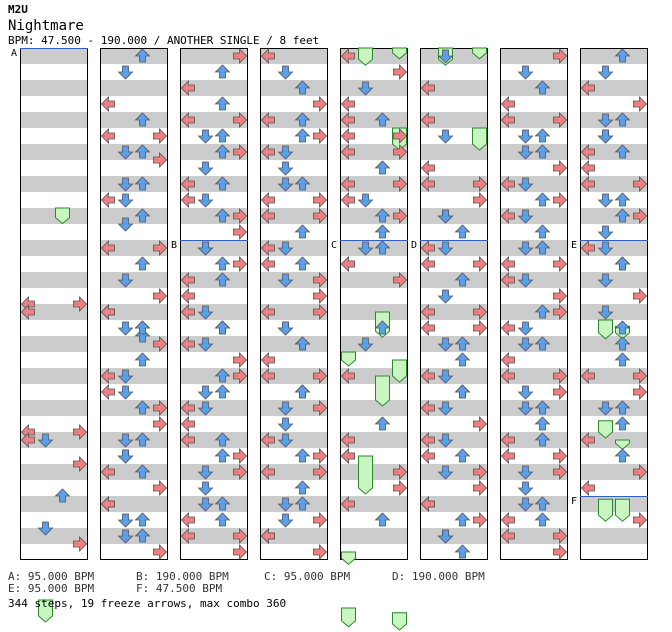 This screenshot has height=632, width=672. What do you see at coordinates (374, 304) in the screenshot?
I see `column-border` at bounding box center [374, 304].